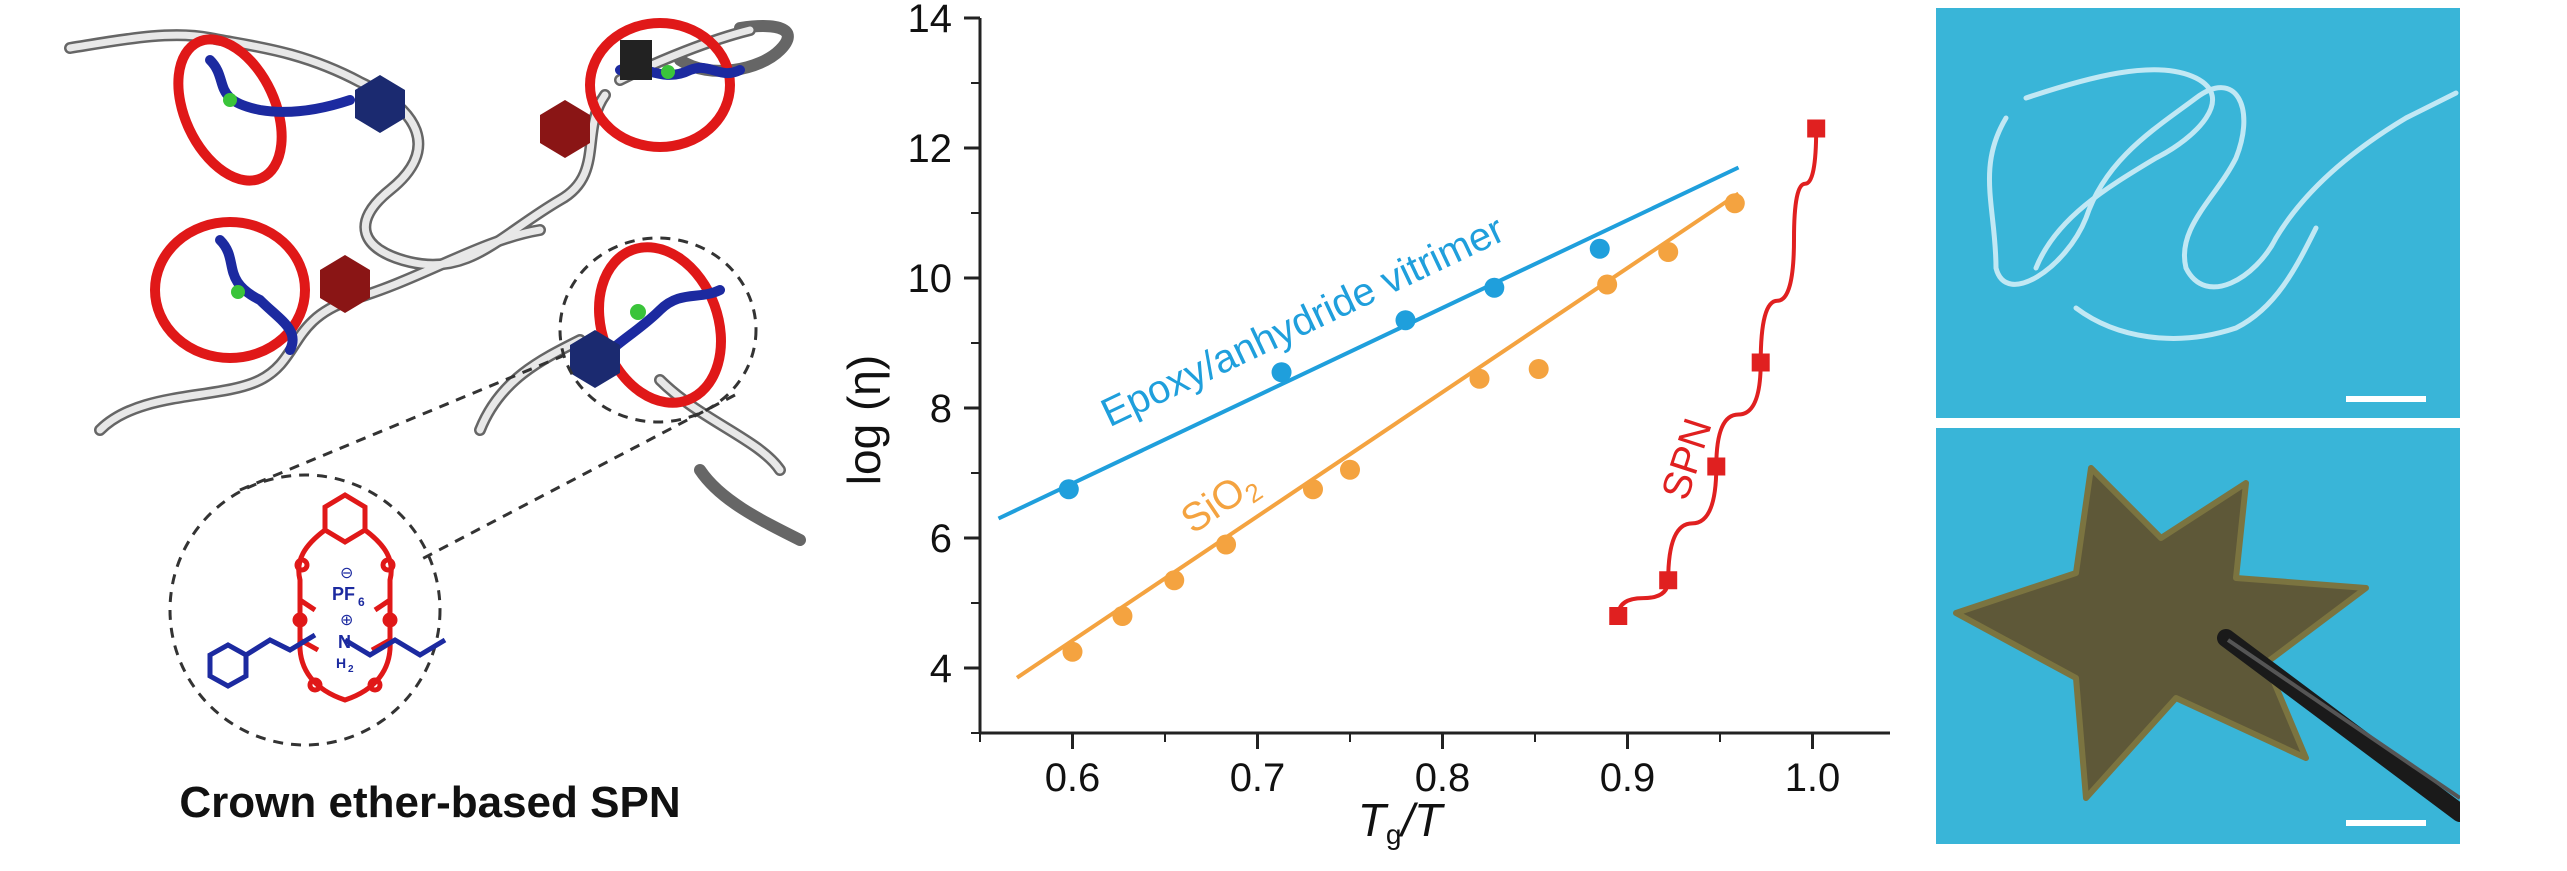  I want to click on star-film-photo, so click(2198, 636).